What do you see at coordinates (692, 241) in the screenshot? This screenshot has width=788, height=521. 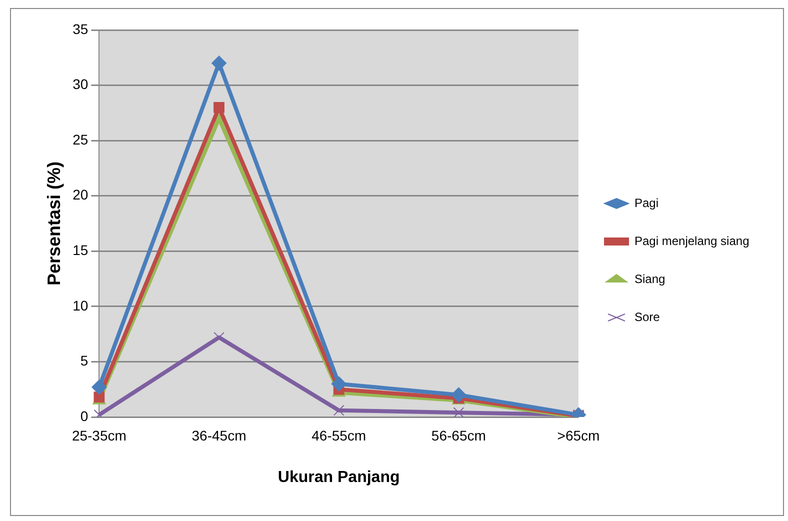 I see `legend-label: Pagi menjelang siang` at bounding box center [692, 241].